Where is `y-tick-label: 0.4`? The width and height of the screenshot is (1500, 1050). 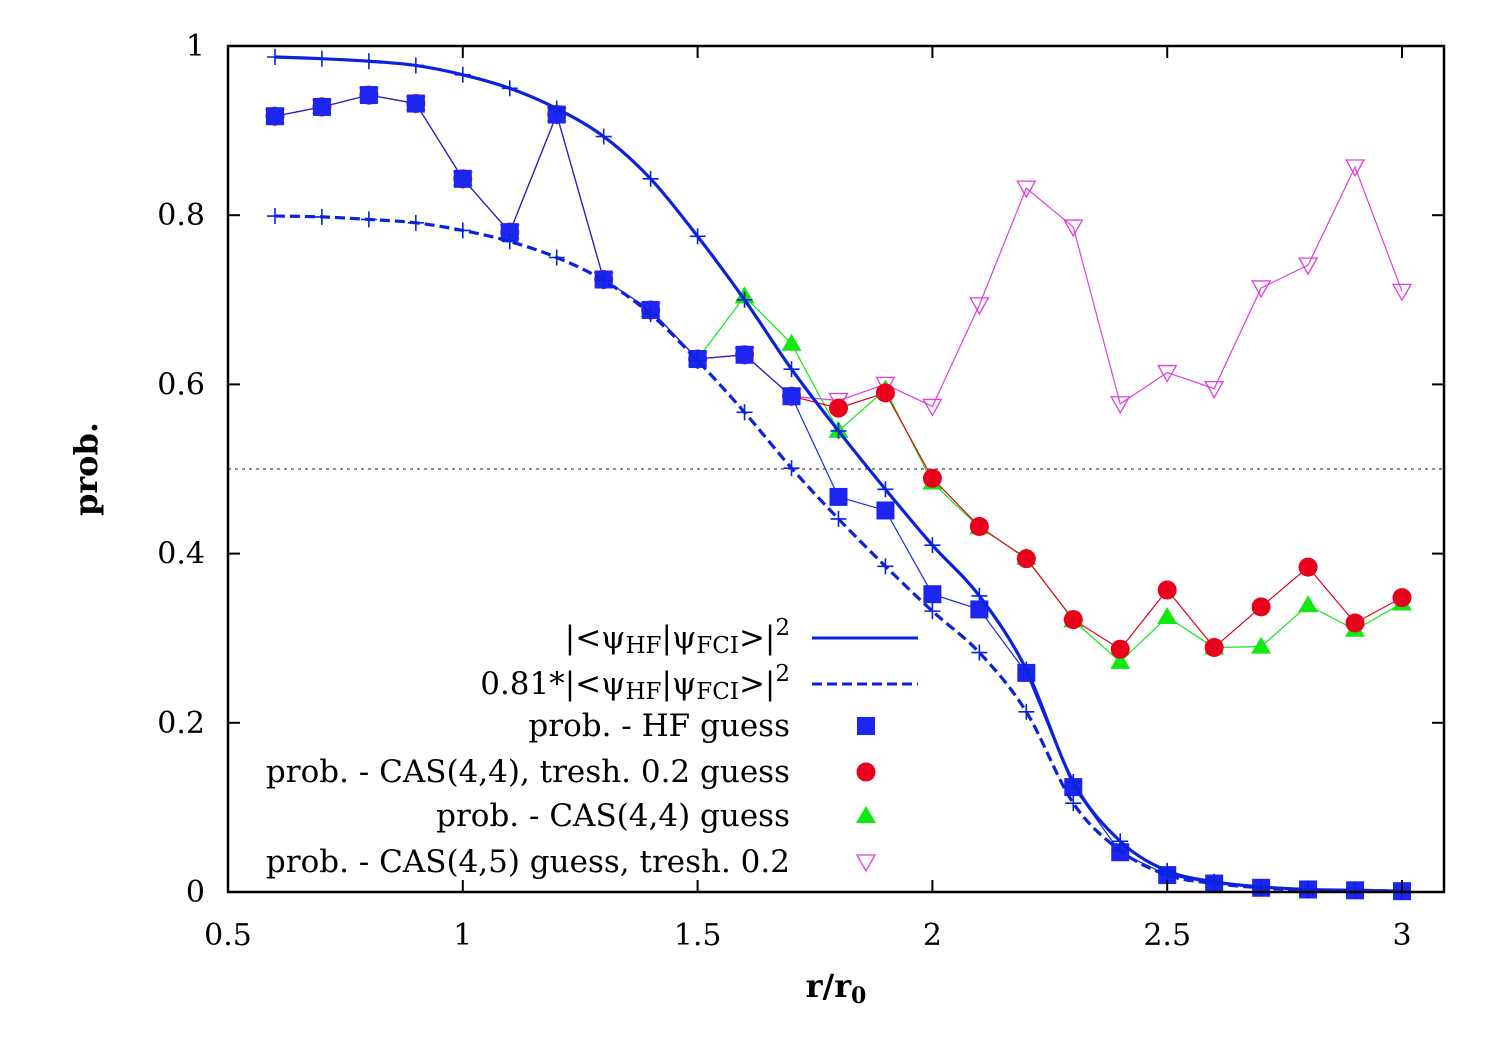 y-tick-label: 0.4 is located at coordinates (181, 554).